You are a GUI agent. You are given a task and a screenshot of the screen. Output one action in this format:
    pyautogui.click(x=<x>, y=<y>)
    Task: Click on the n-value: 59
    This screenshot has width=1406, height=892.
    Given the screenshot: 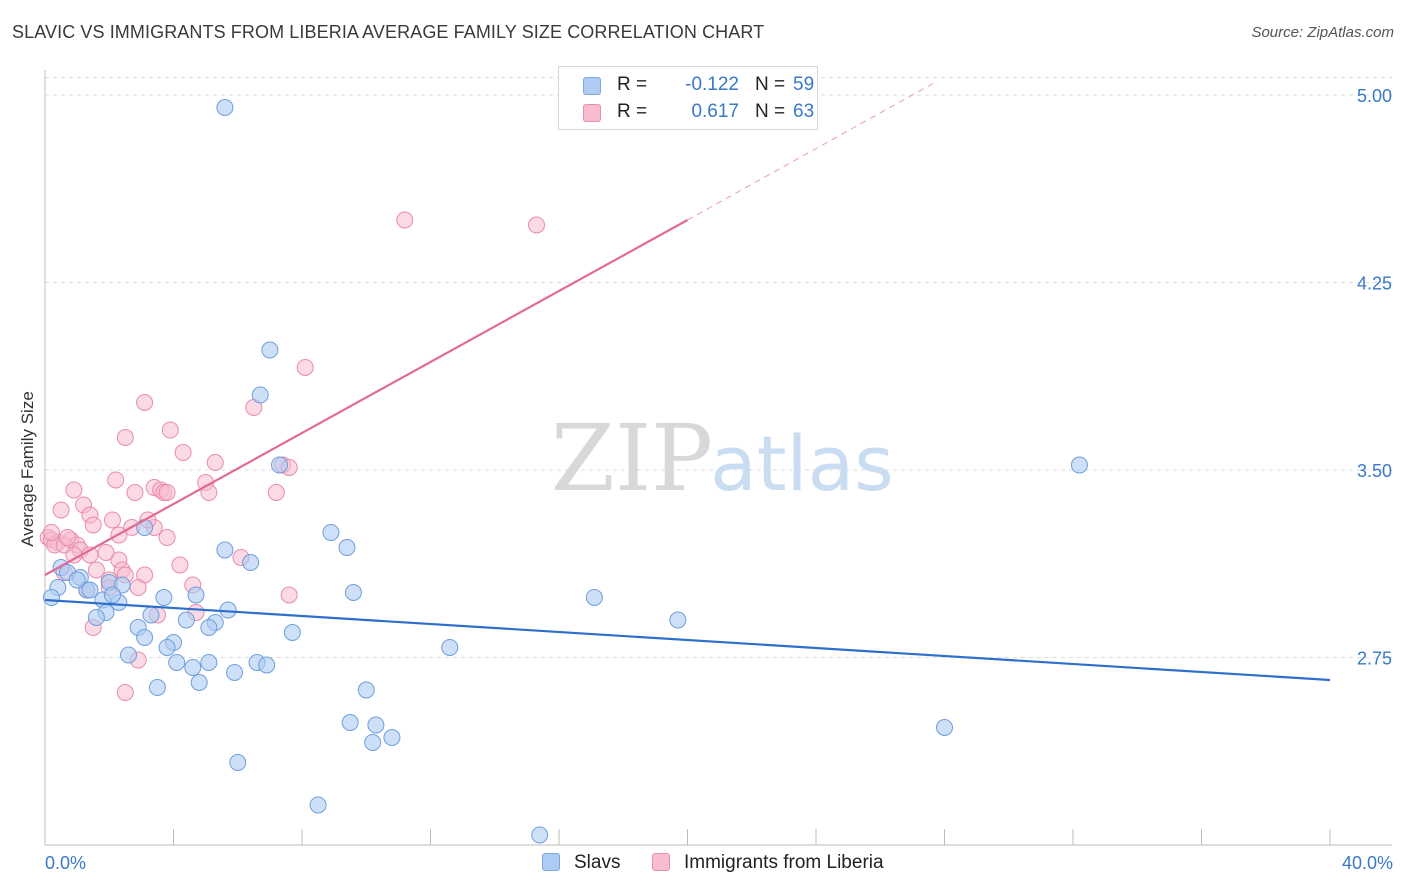 What is the action you would take?
    pyautogui.click(x=804, y=84)
    